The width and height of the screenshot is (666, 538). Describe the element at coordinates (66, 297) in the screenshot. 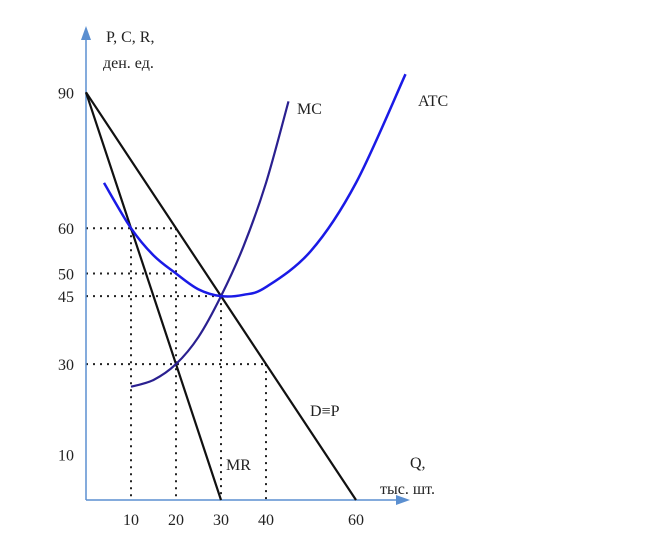

I see `y-tick-label: 45` at that location.